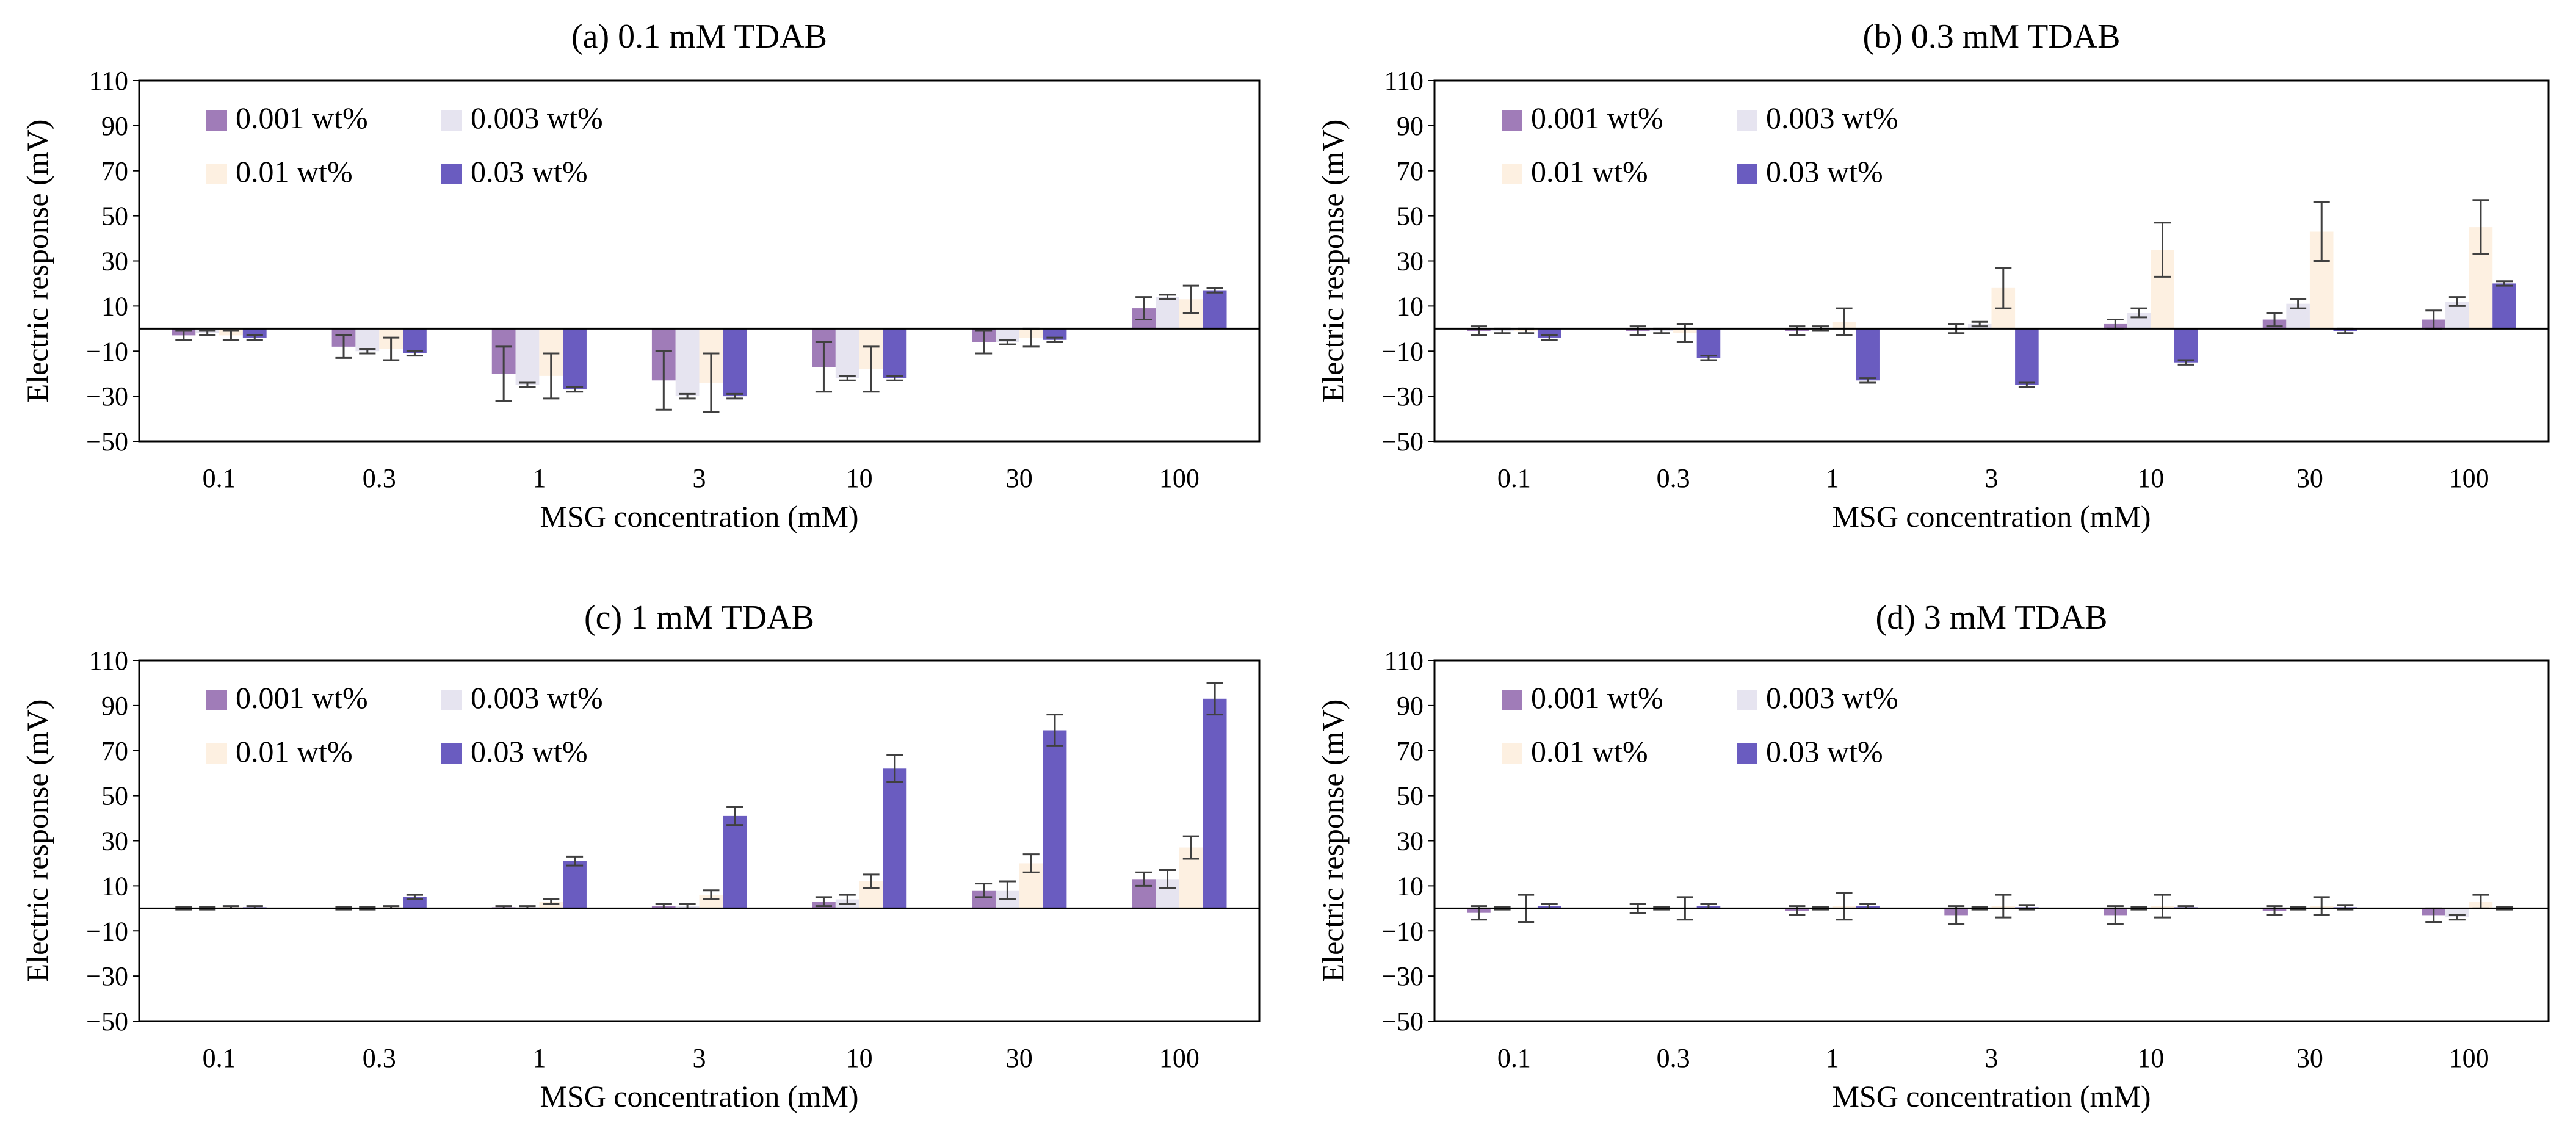 This screenshot has height=1131, width=2576. I want to click on y-tick-label: −50, so click(1402, 442).